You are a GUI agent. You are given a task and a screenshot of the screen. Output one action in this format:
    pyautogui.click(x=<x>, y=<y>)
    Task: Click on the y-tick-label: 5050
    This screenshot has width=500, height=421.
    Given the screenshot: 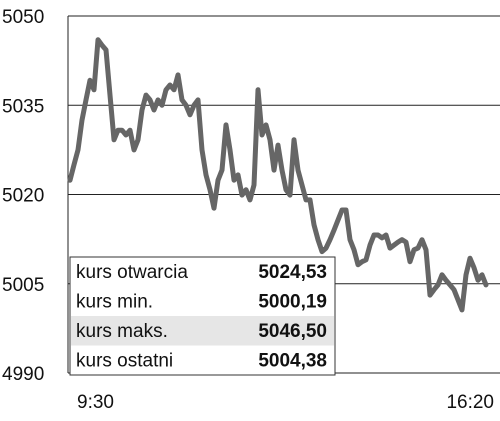 What is the action you would take?
    pyautogui.click(x=23, y=17)
    